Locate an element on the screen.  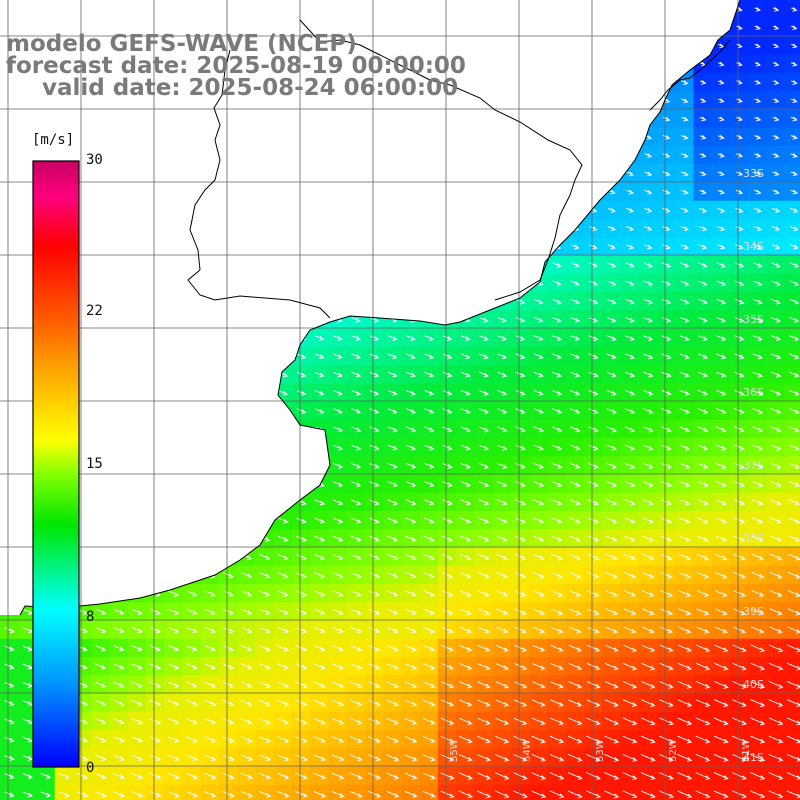
lon-label: 52W is located at coordinates (673, 750).